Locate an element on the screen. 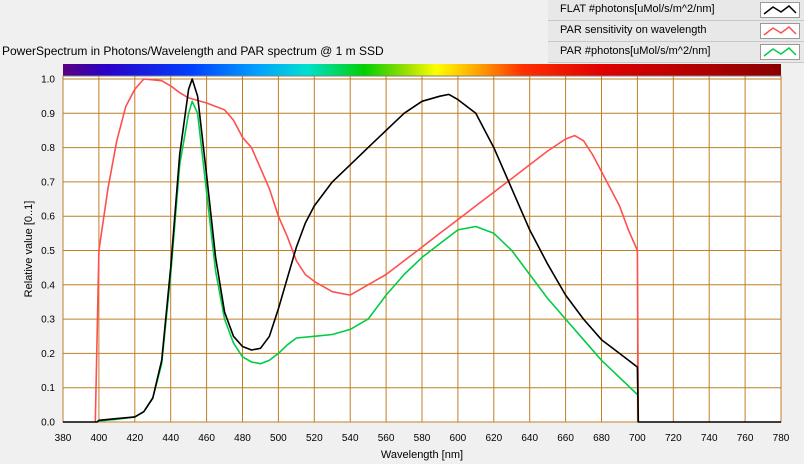 Image resolution: width=804 pixels, height=464 pixels. legend-entry-flat-photons: FLAT #photons[uMol/s/m^2/nm] is located at coordinates (676, 10).